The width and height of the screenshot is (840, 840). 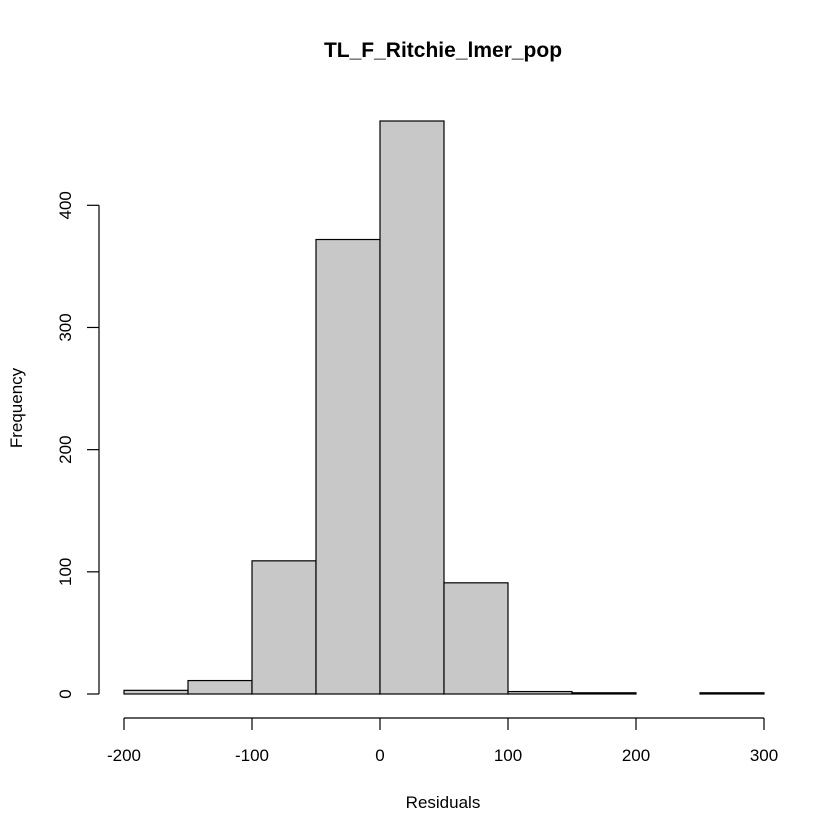 What do you see at coordinates (252, 755) in the screenshot?
I see `x-tick-label: -100` at bounding box center [252, 755].